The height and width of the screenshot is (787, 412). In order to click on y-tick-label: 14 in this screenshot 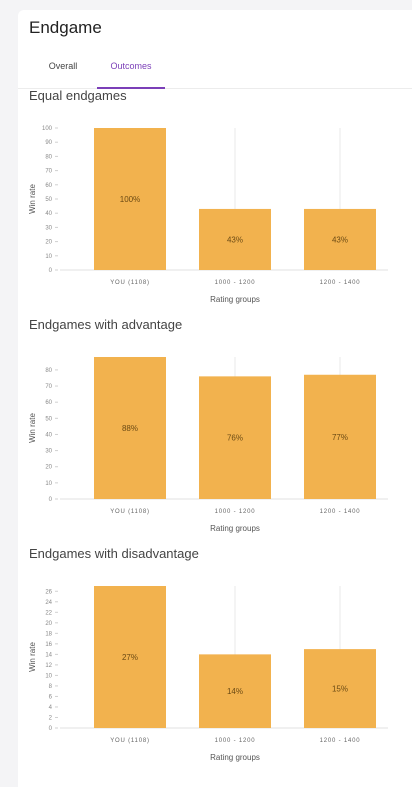, I will do `click(48, 655)`.